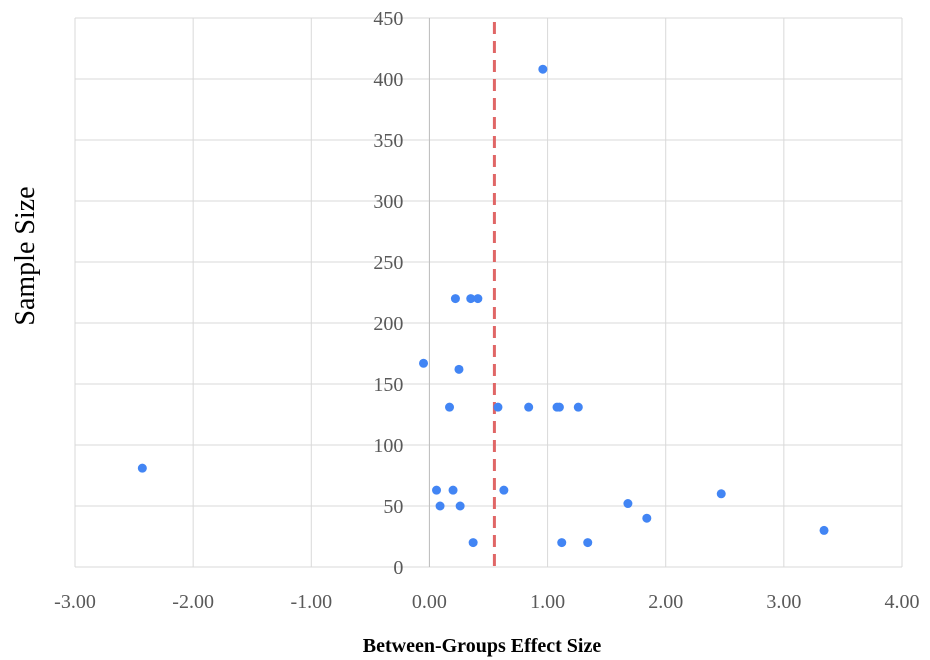 The width and height of the screenshot is (930, 660). Describe the element at coordinates (388, 263) in the screenshot. I see `y-tick-label: 250` at that location.